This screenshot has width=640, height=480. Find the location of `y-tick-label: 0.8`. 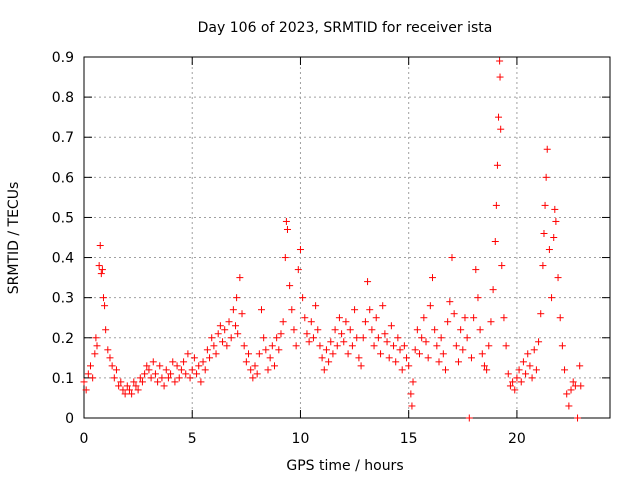

y-tick-label: 0.8 is located at coordinates (63, 98).